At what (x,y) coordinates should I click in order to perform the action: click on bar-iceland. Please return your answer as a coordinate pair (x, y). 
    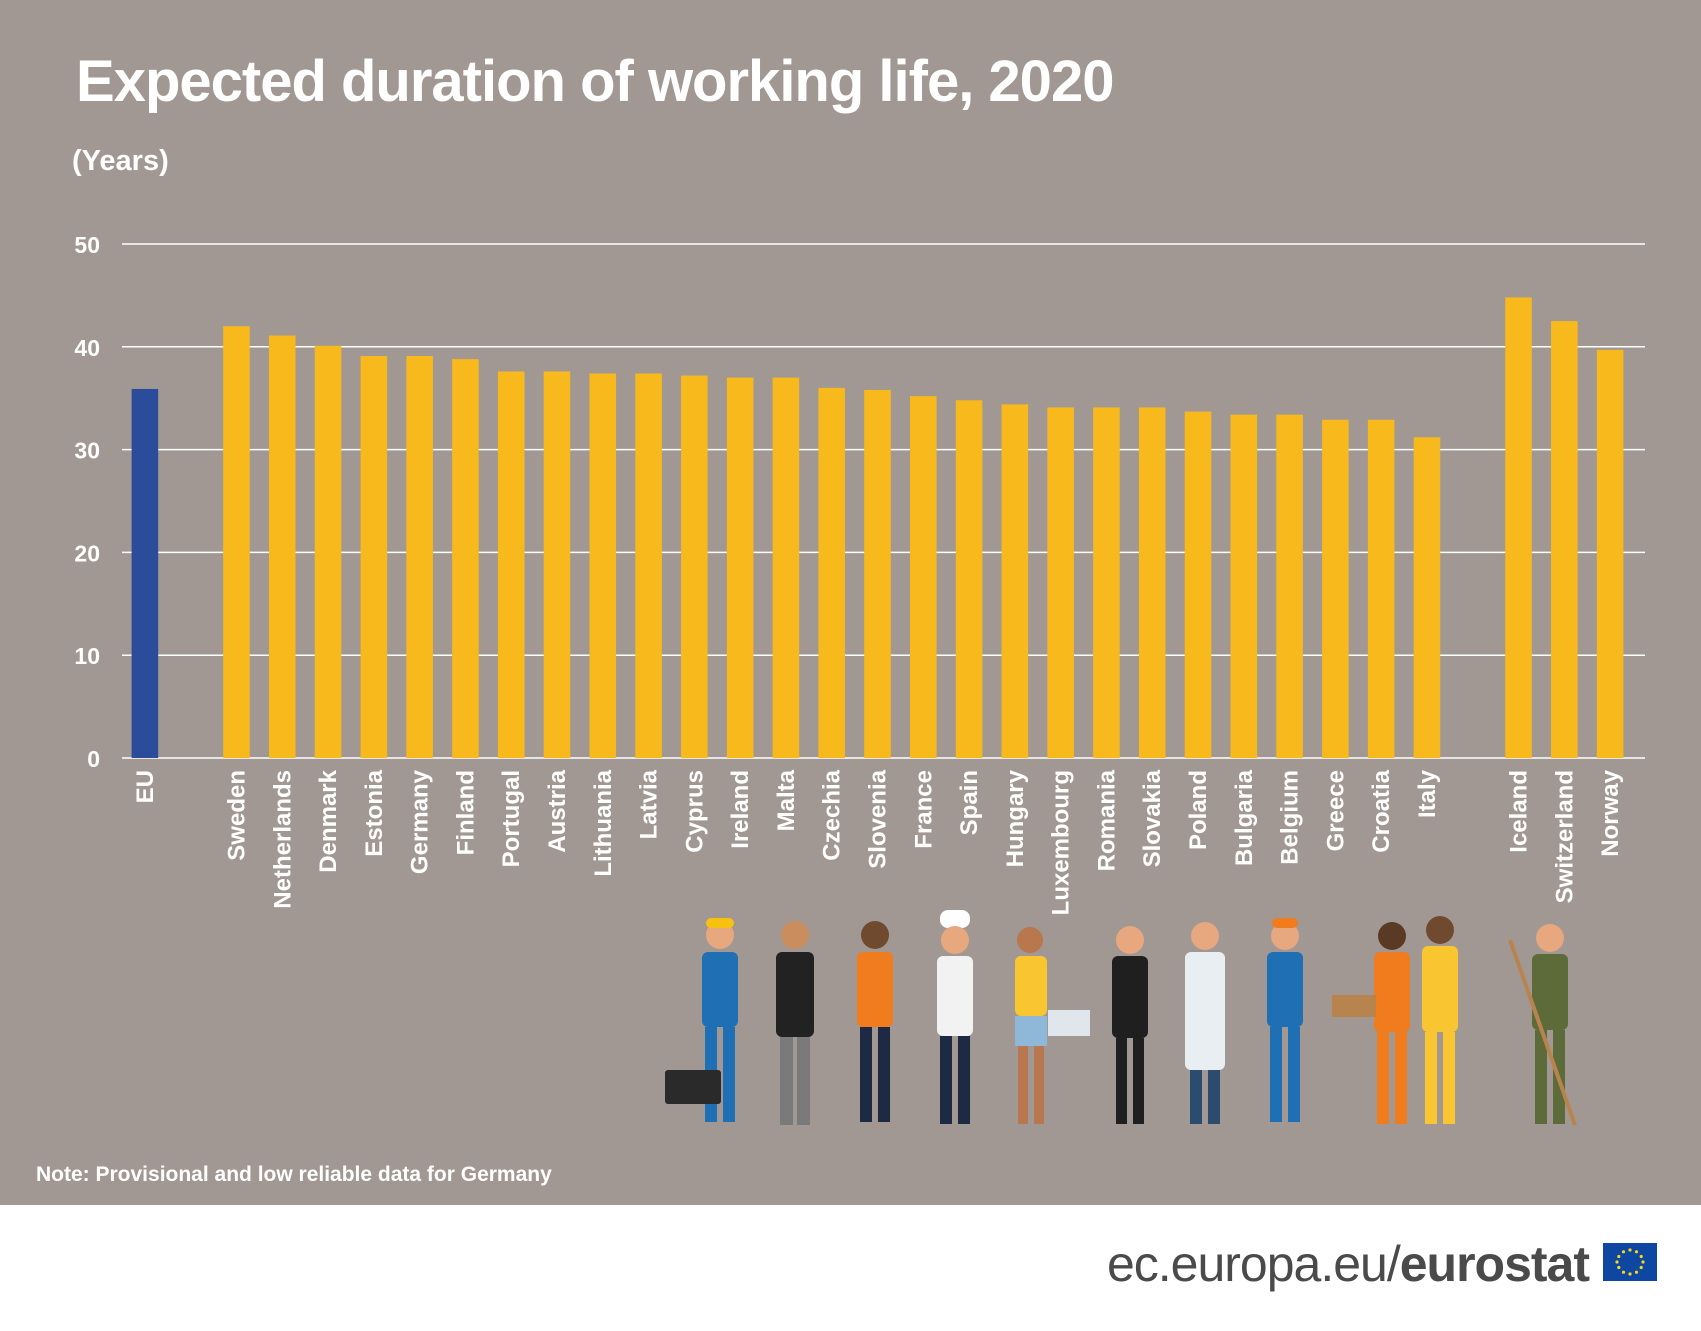
    Looking at the image, I should click on (1518, 527).